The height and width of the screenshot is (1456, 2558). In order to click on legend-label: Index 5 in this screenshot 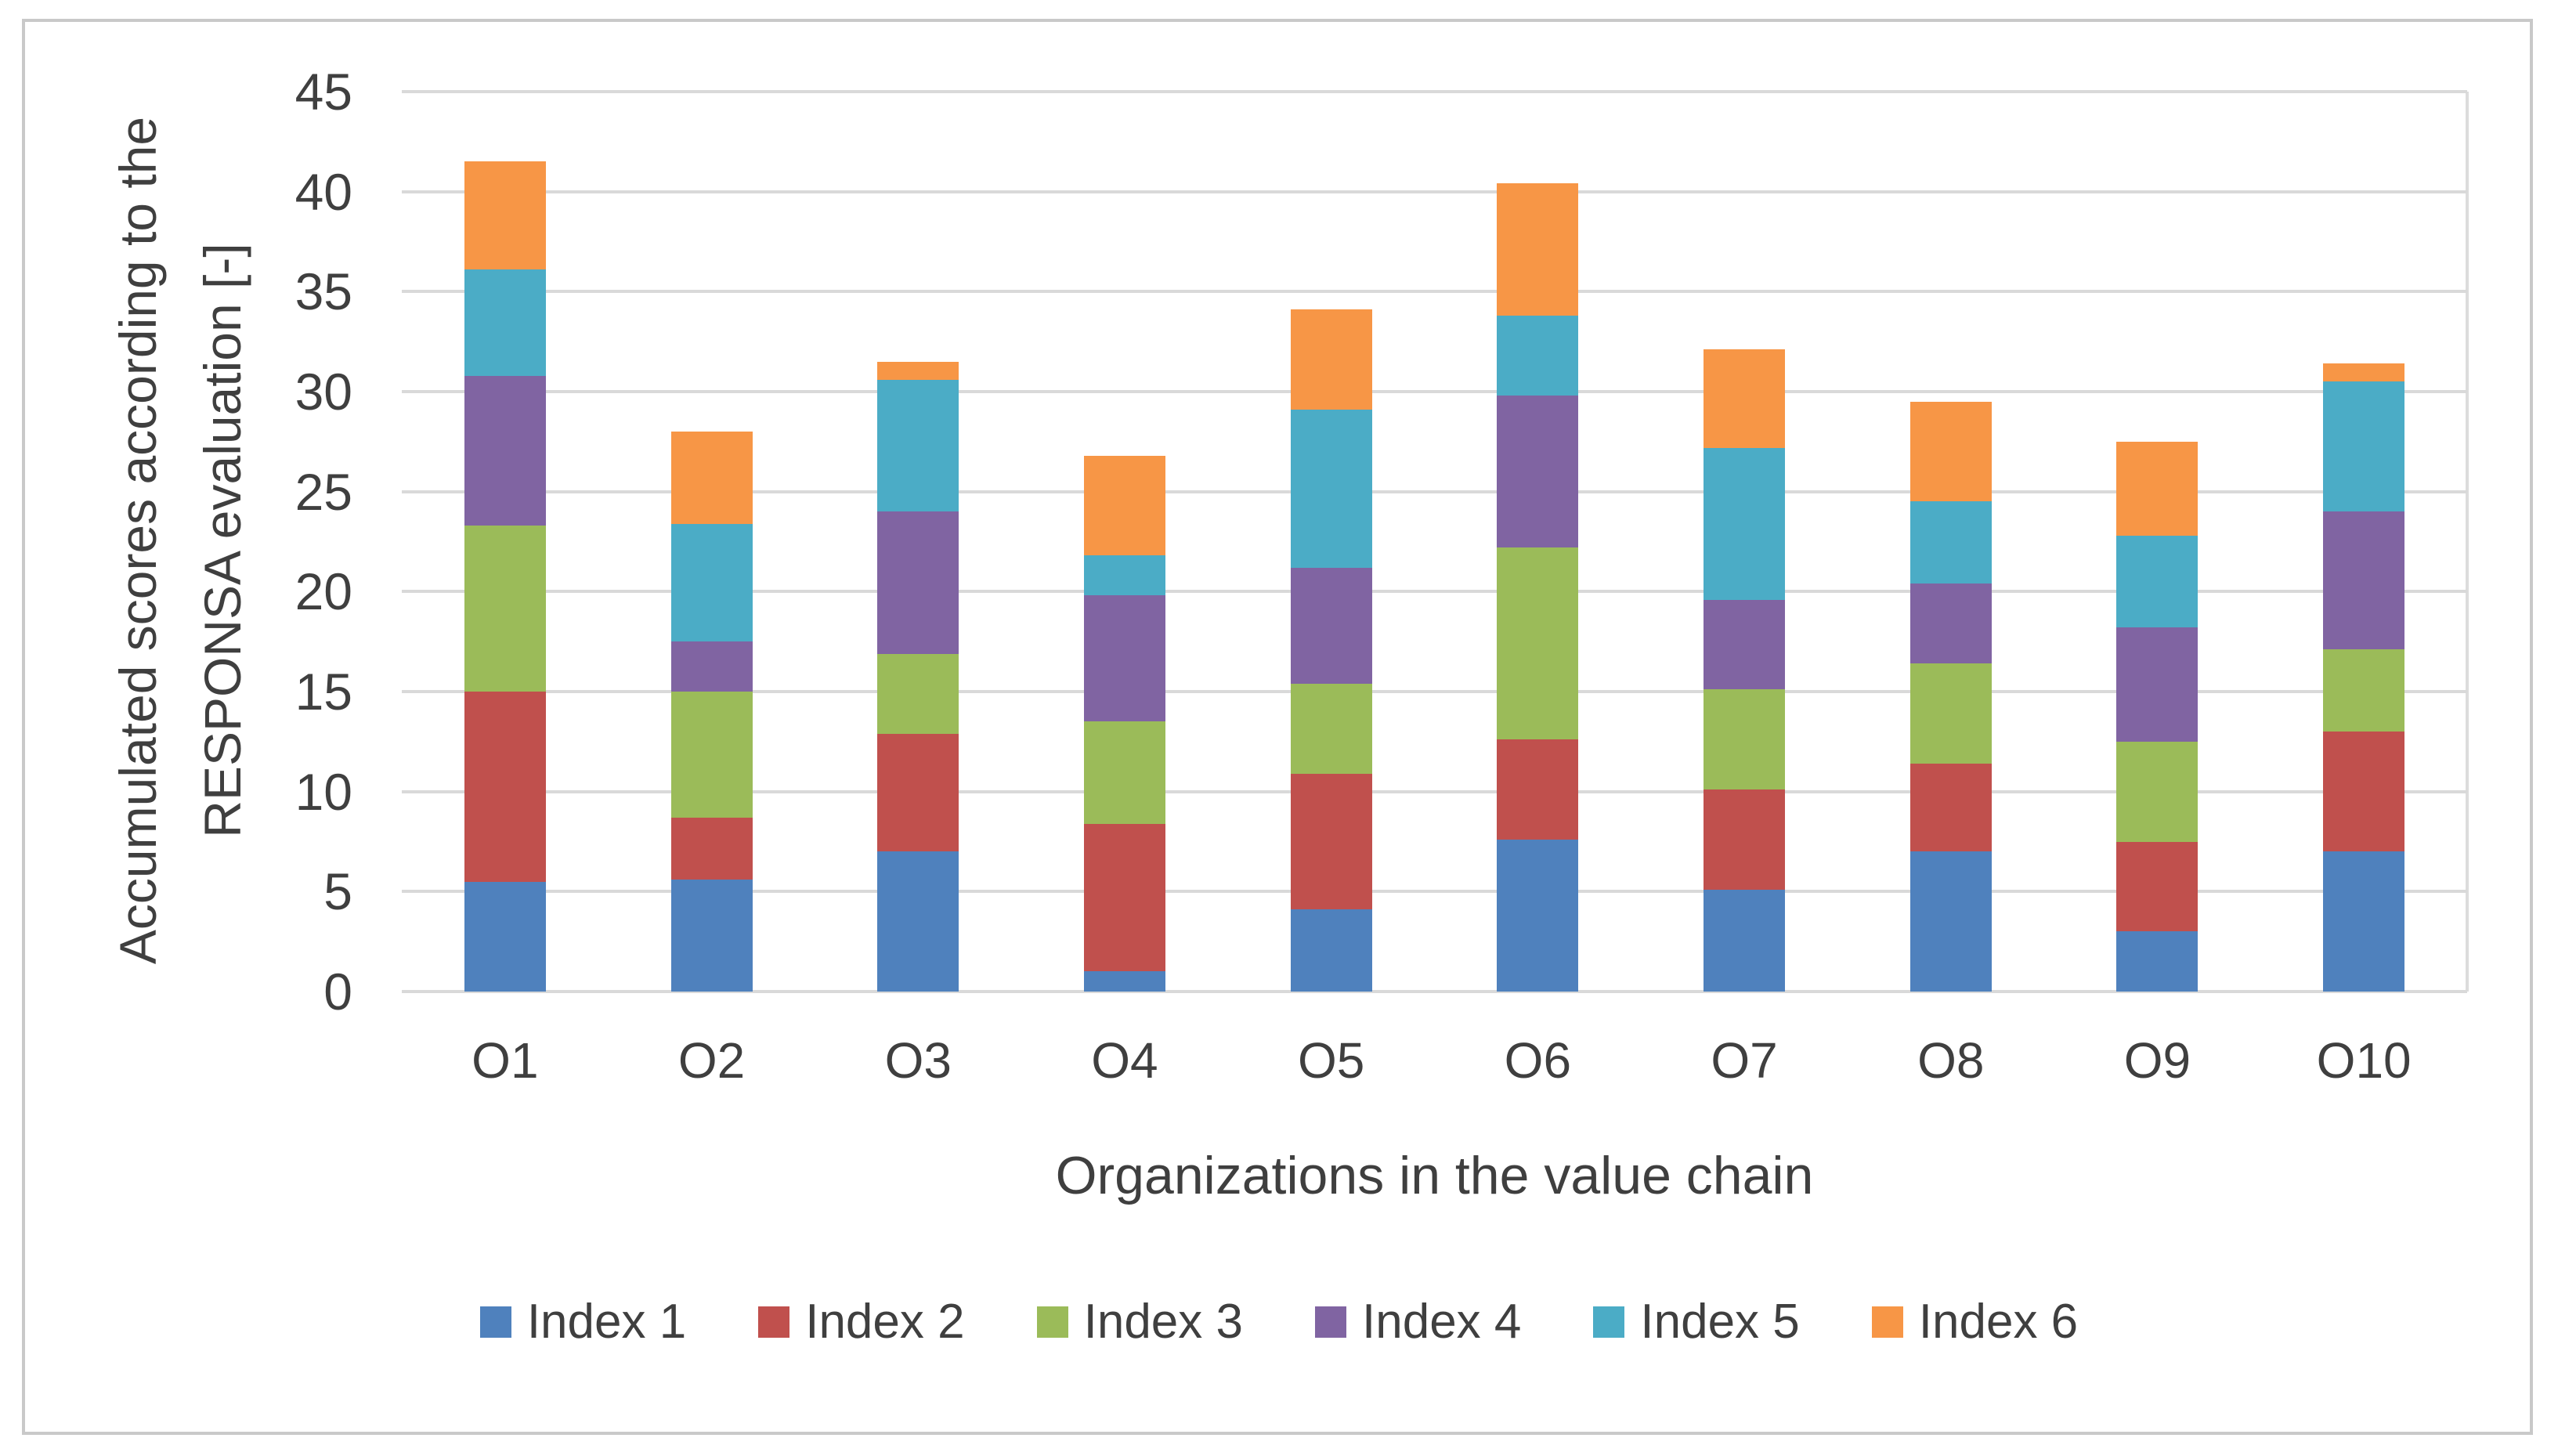, I will do `click(1720, 1322)`.